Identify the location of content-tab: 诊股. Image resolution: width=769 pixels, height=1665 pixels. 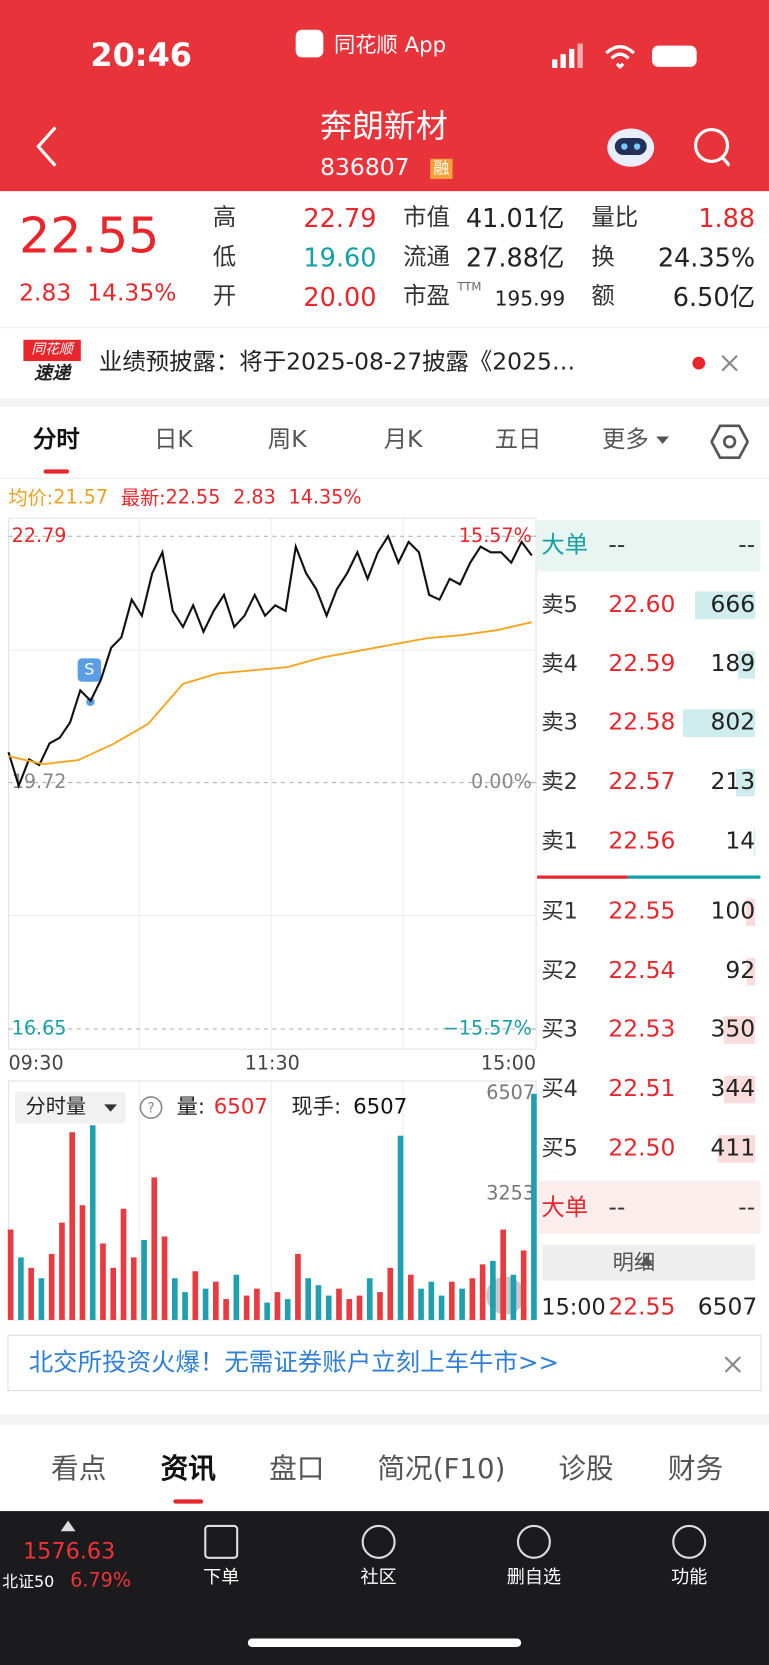
(586, 1469).